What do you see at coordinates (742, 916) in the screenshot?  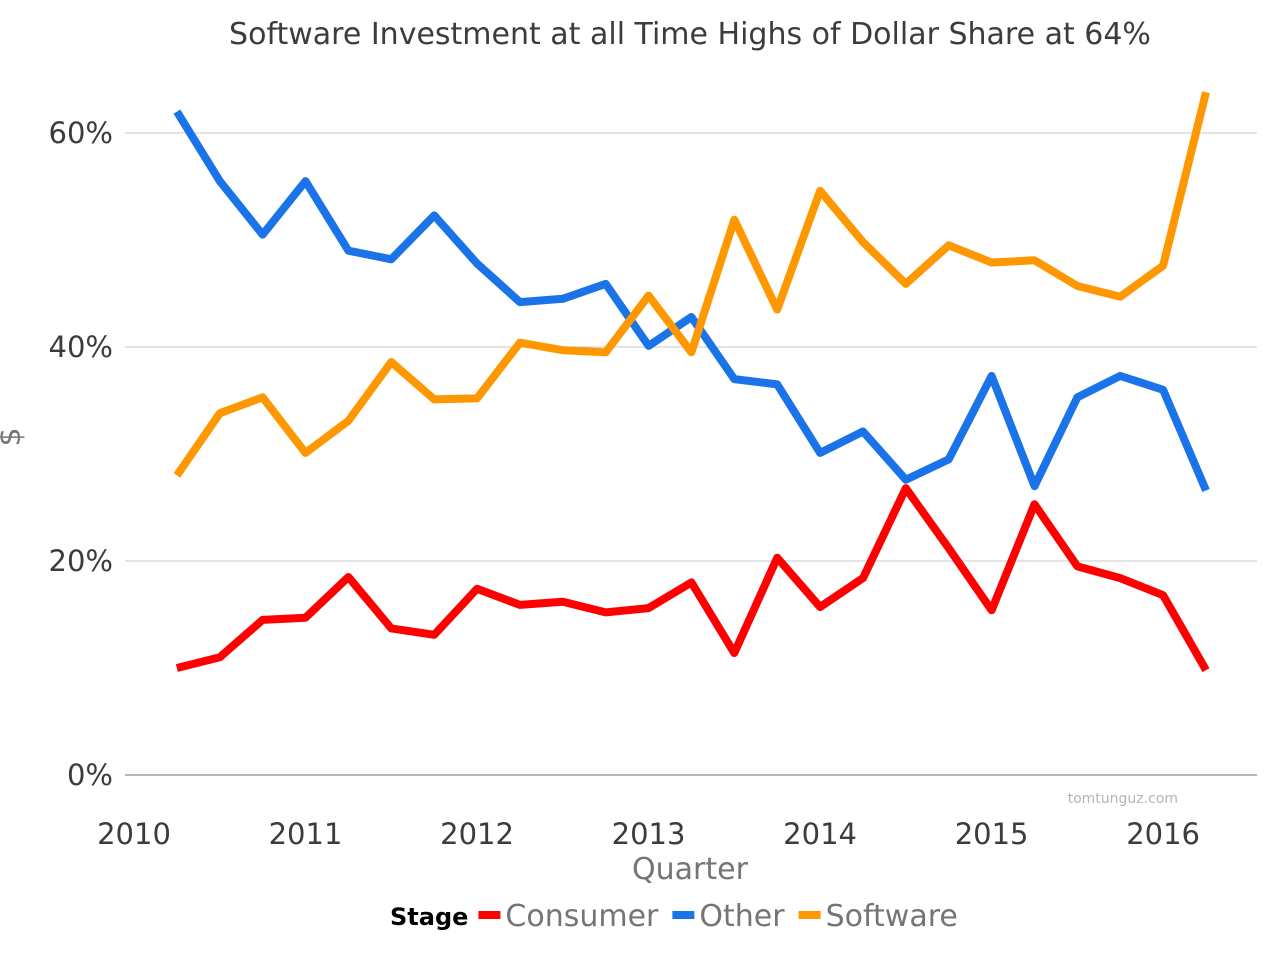 I see `legend-label-other: Other` at bounding box center [742, 916].